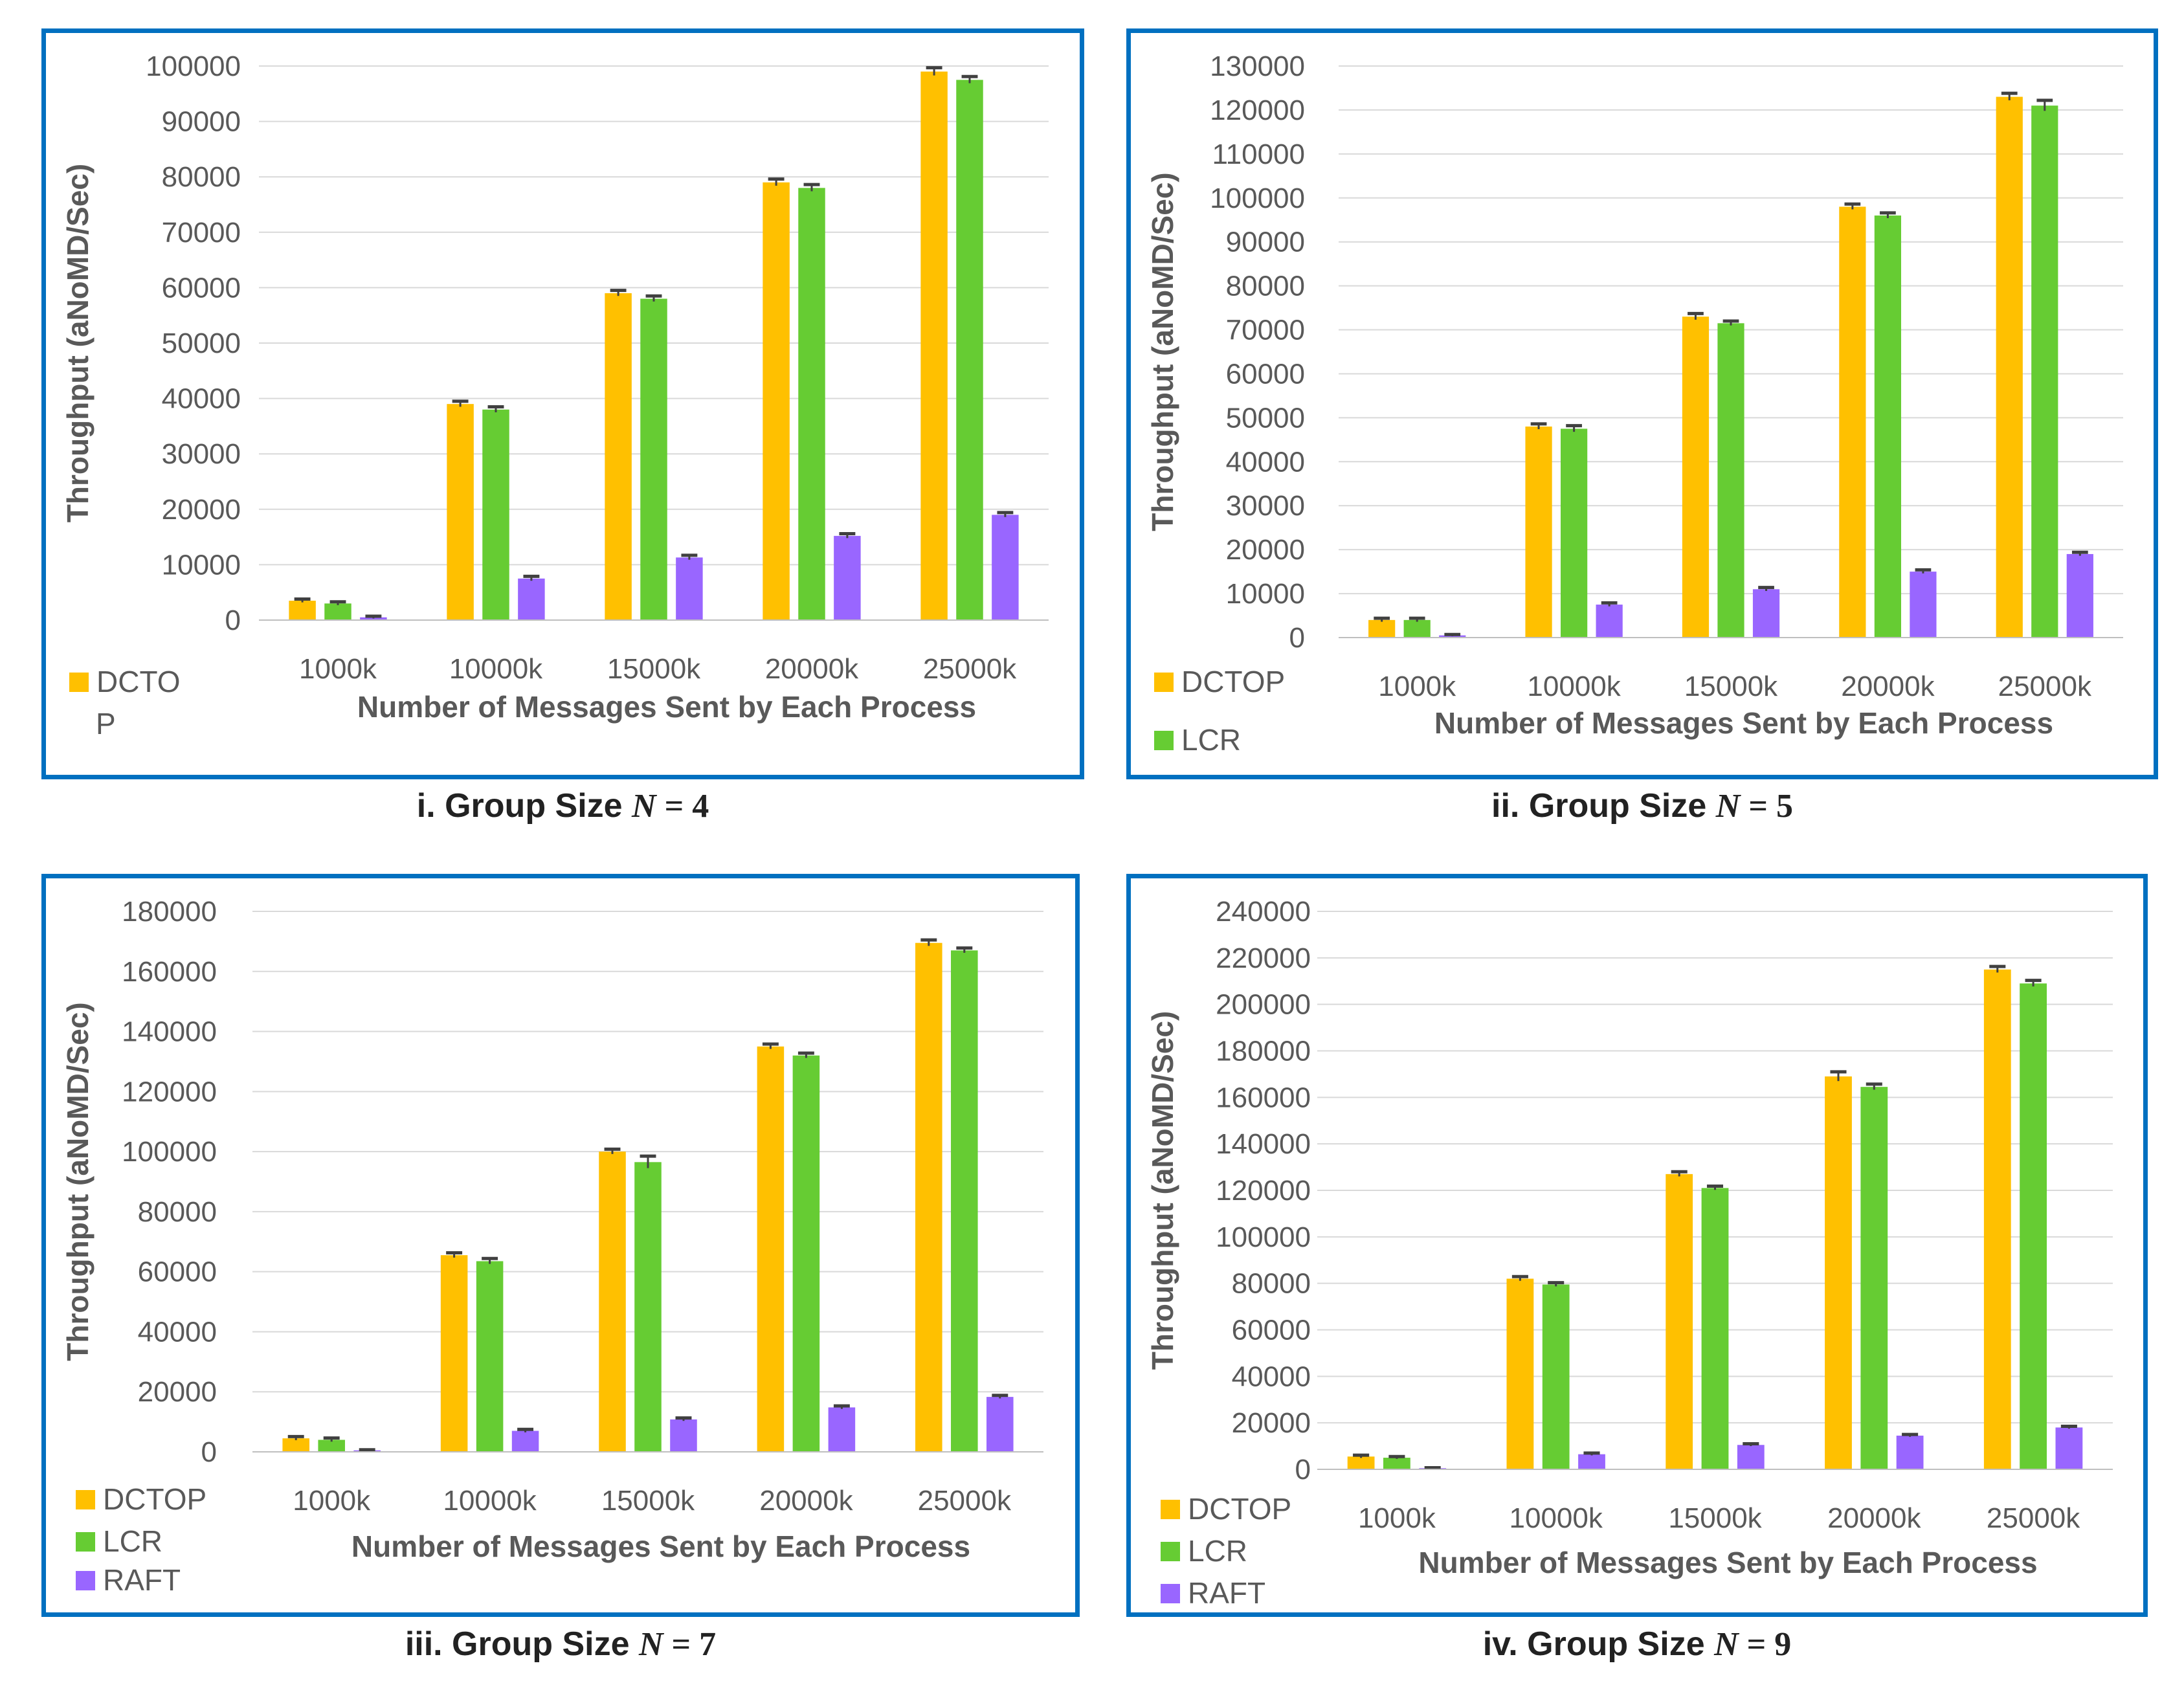 The height and width of the screenshot is (1692, 2184). I want to click on caption-value: = 9, so click(1765, 1644).